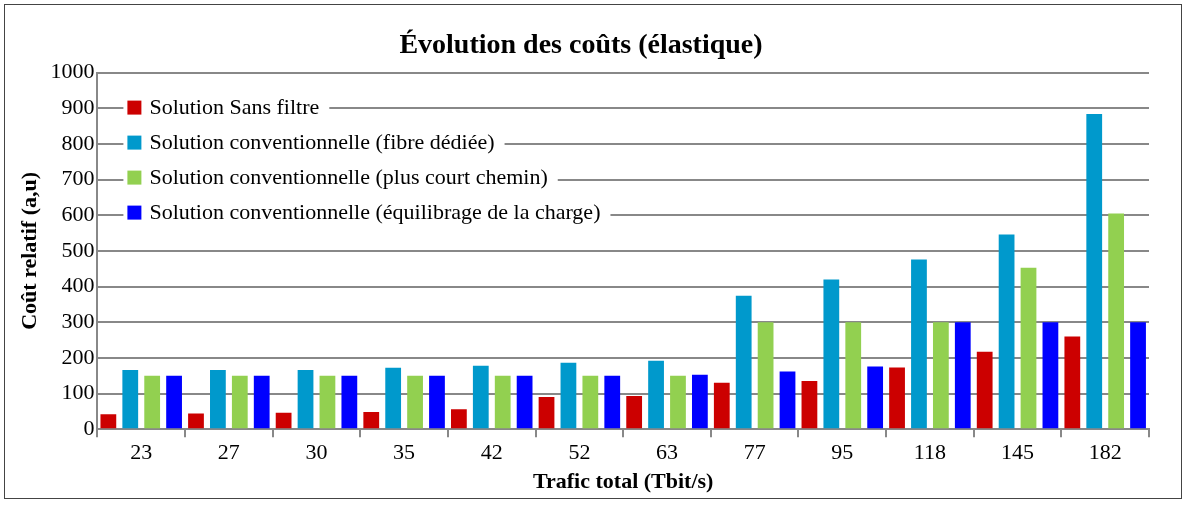 The width and height of the screenshot is (1188, 505). Describe the element at coordinates (316, 452) in the screenshot. I see `x-tick-label: 30` at that location.